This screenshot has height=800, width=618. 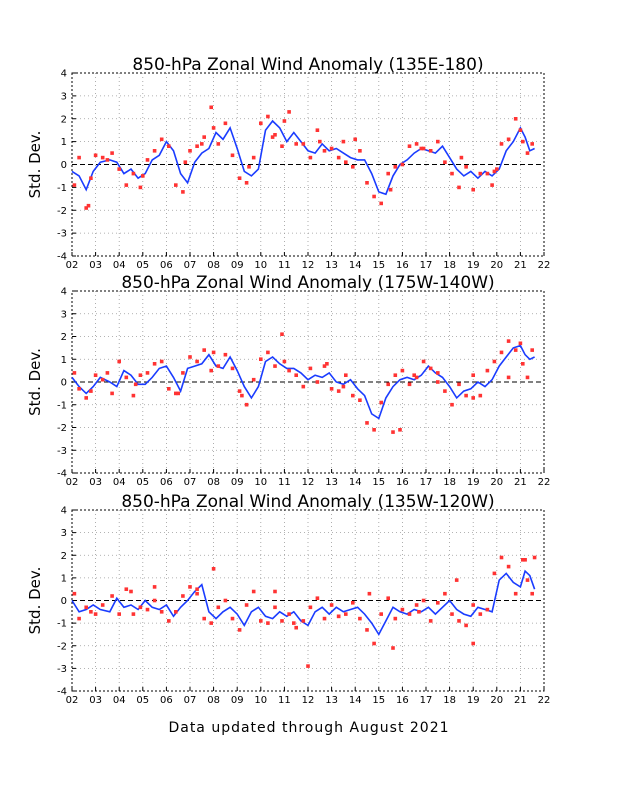 What do you see at coordinates (449, 700) in the screenshot?
I see `x-tick-label: 18` at bounding box center [449, 700].